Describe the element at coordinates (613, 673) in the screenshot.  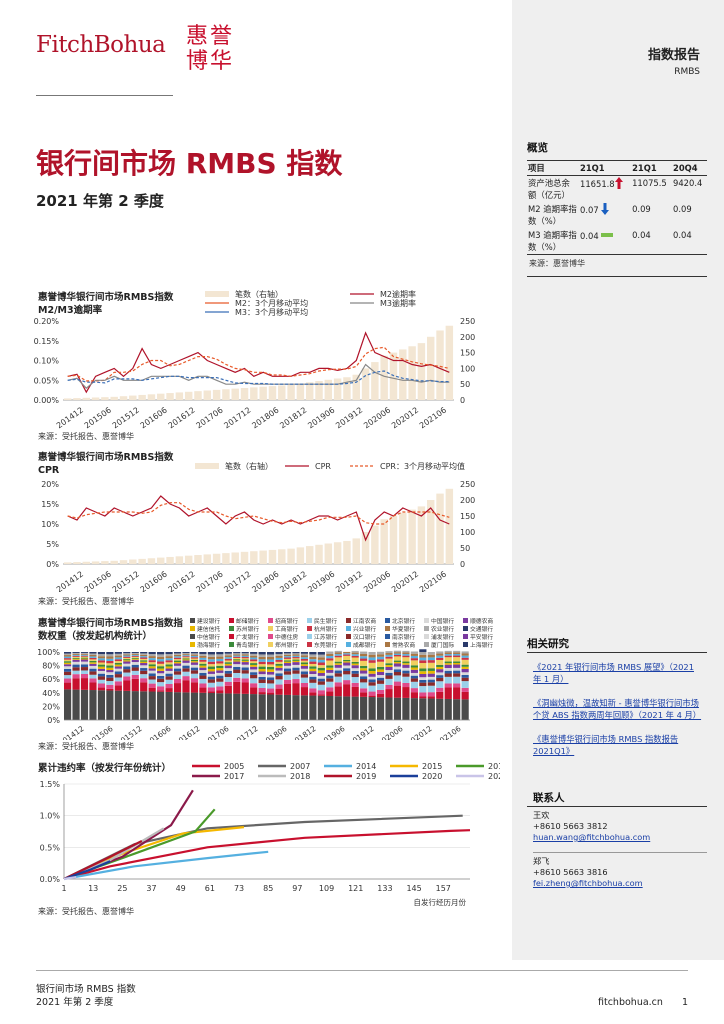
I see `related-link: 《2021 年银行间市场 RMBS 展望》（2021 年 1 月）` at that location.